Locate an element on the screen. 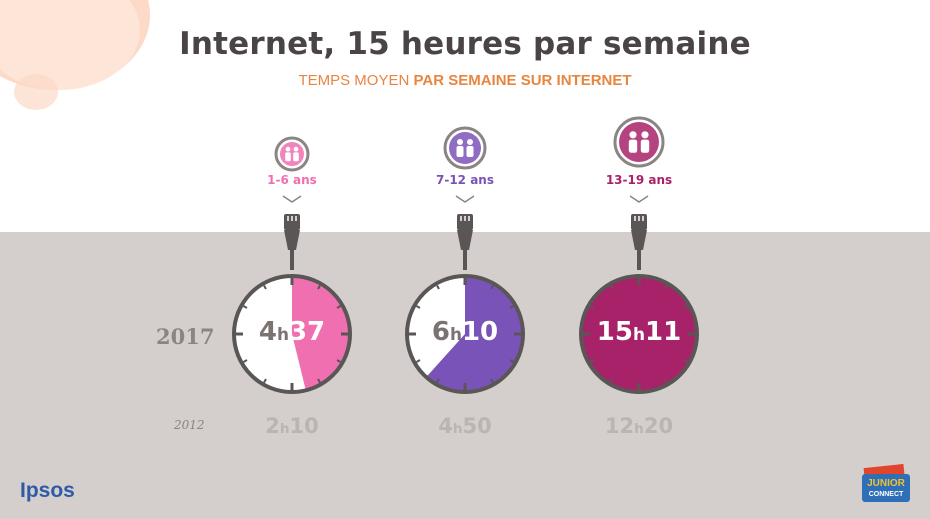 Image resolution: width=930 pixels, height=519 pixels. page-title: Internet, 15 heures par semaine is located at coordinates (465, 44).